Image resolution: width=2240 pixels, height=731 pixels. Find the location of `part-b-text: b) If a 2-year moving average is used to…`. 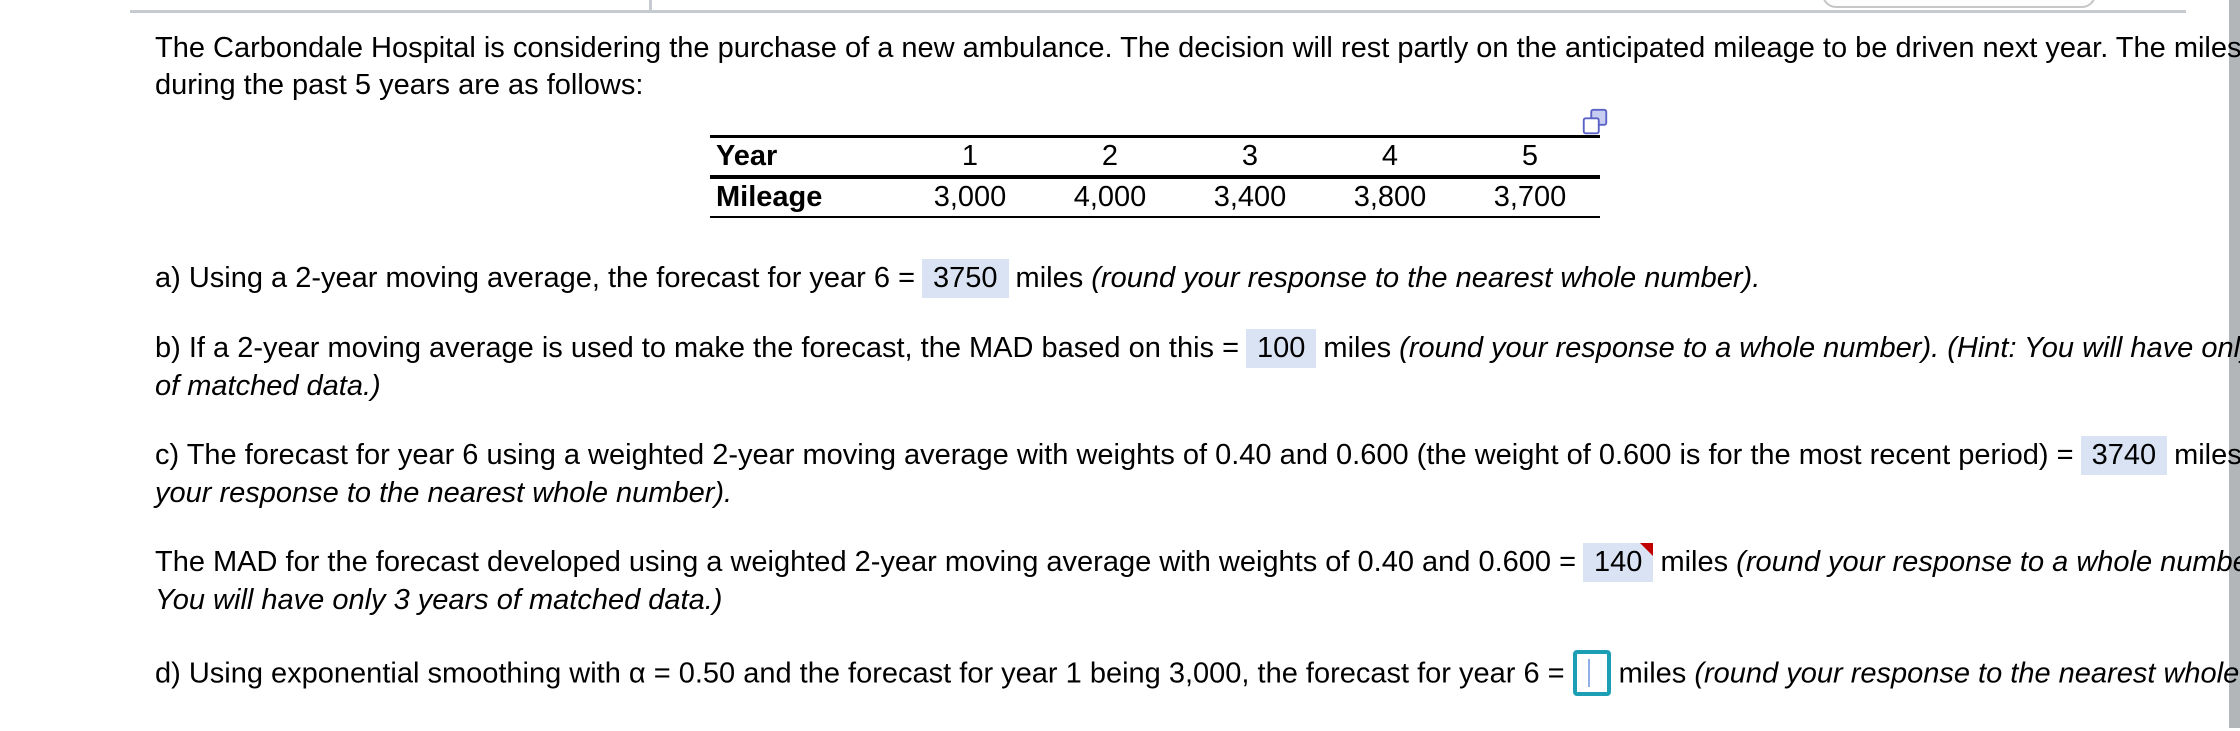

part-b-text: b) If a 2-year moving average is used to… is located at coordinates (697, 348).